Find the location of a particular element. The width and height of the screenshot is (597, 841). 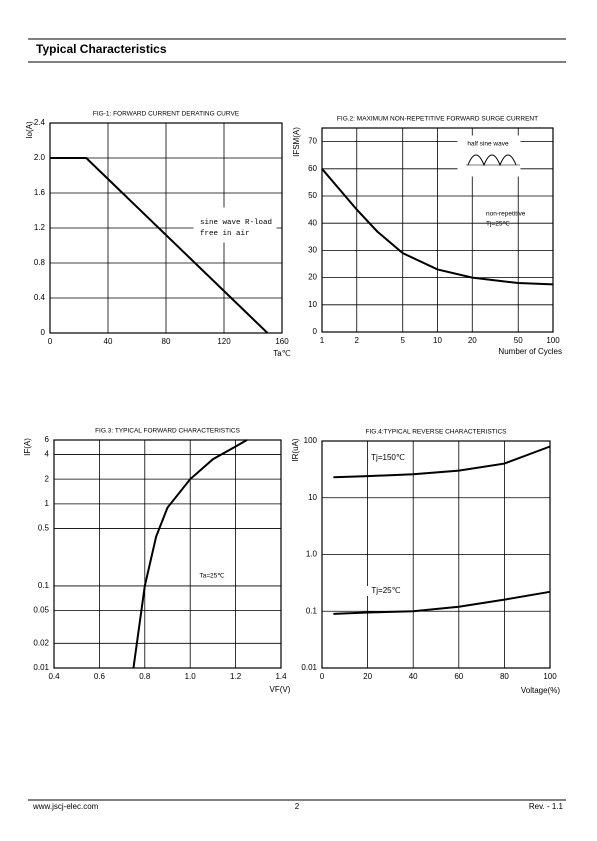

annotation: Tj=25℃ is located at coordinates (498, 224).